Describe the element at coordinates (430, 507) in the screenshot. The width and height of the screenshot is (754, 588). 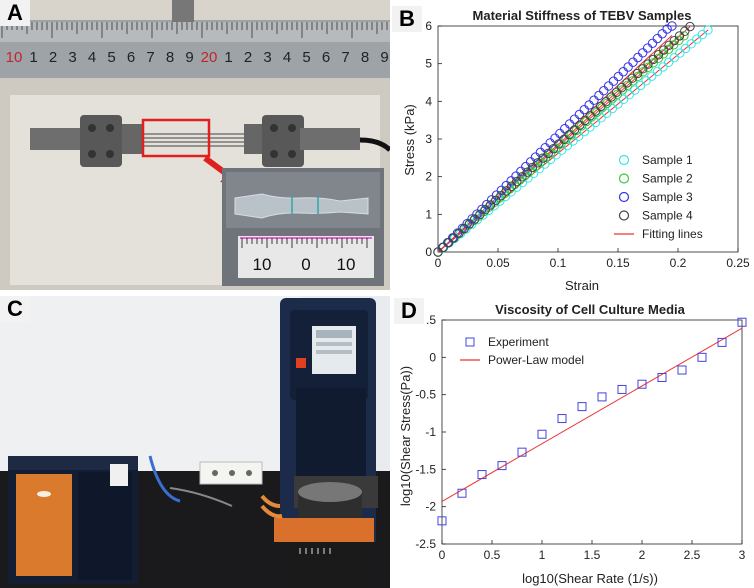
I see `y-tick-label: -2` at that location.